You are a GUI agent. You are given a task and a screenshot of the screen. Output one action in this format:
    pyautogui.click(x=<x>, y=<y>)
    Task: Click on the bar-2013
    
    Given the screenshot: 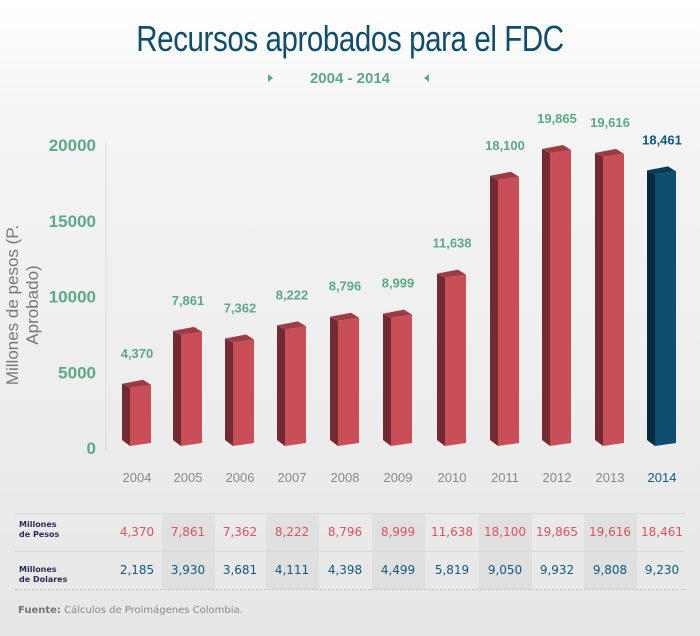 What is the action you would take?
    pyautogui.click(x=609, y=297)
    